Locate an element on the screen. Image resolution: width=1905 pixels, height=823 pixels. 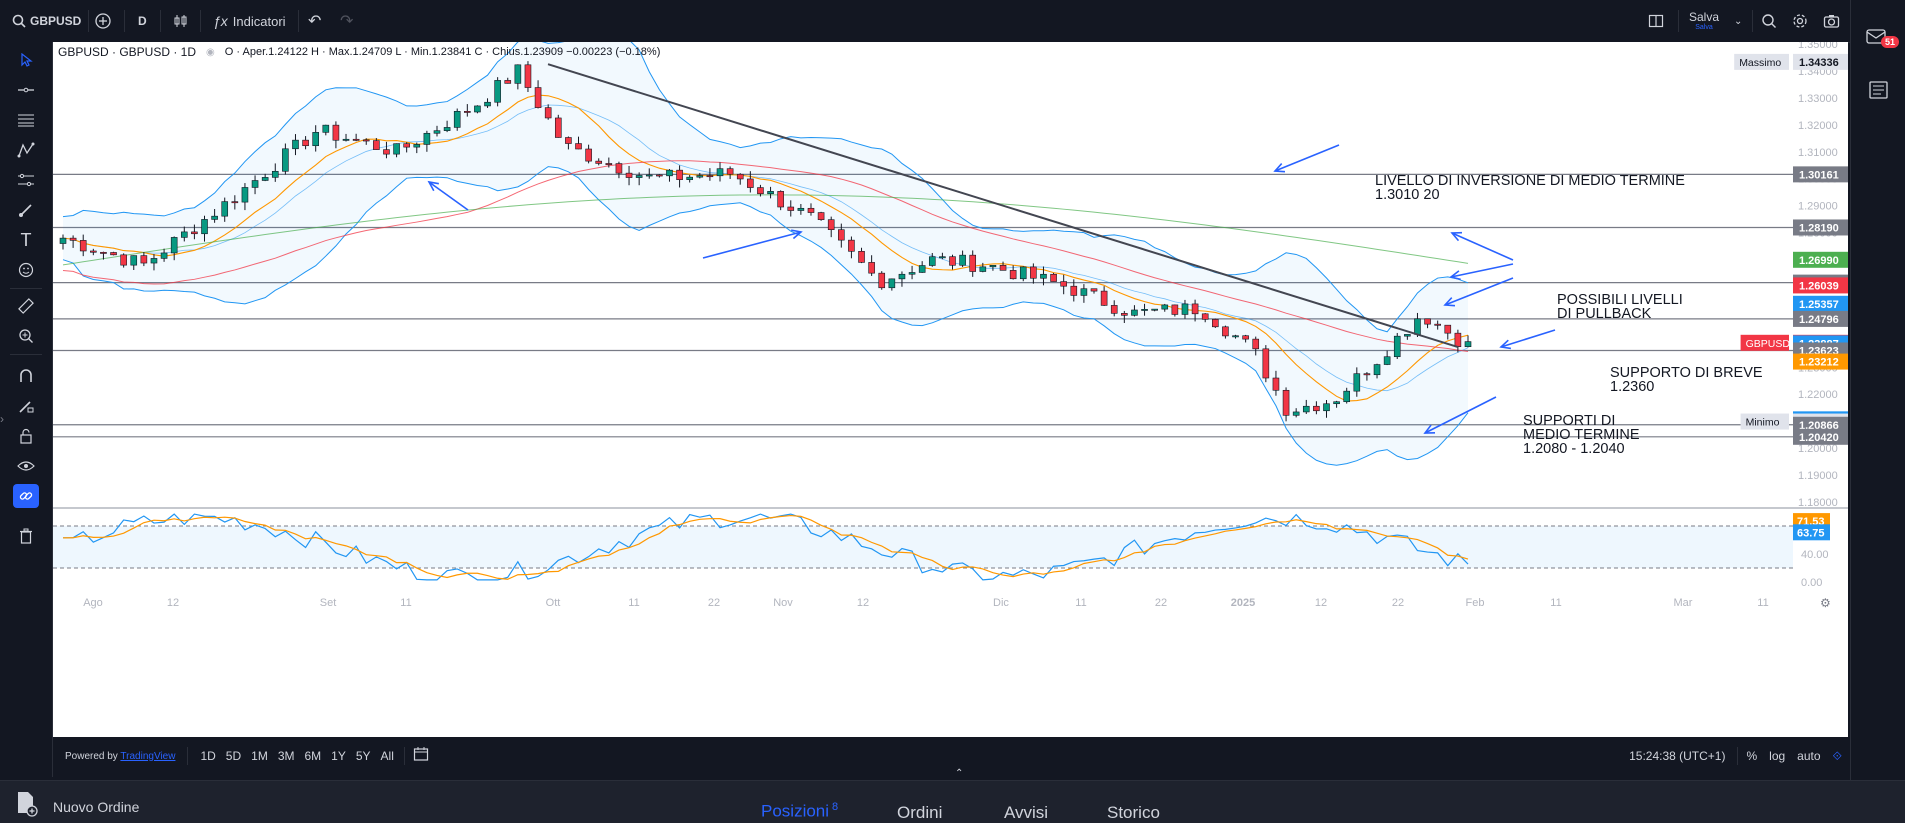
measure-tool is located at coordinates (26, 306).